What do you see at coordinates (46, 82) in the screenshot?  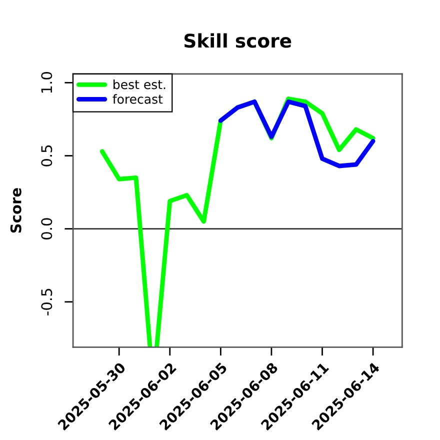 I see `y-tick-label: 1.0` at bounding box center [46, 82].